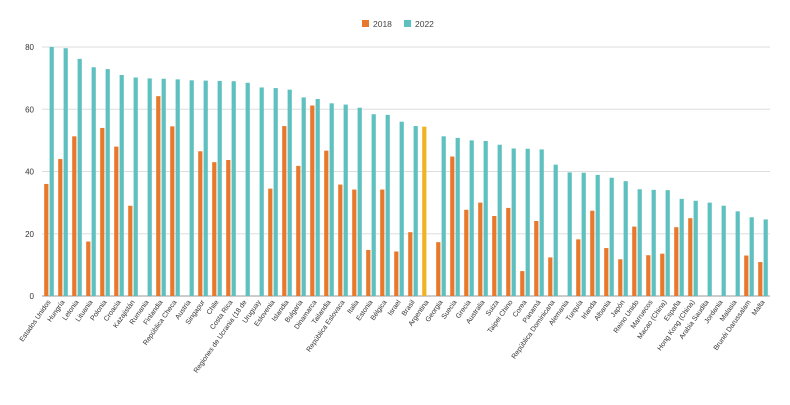  What do you see at coordinates (759, 308) in the screenshot?
I see `x-tick-label: Malta` at bounding box center [759, 308].